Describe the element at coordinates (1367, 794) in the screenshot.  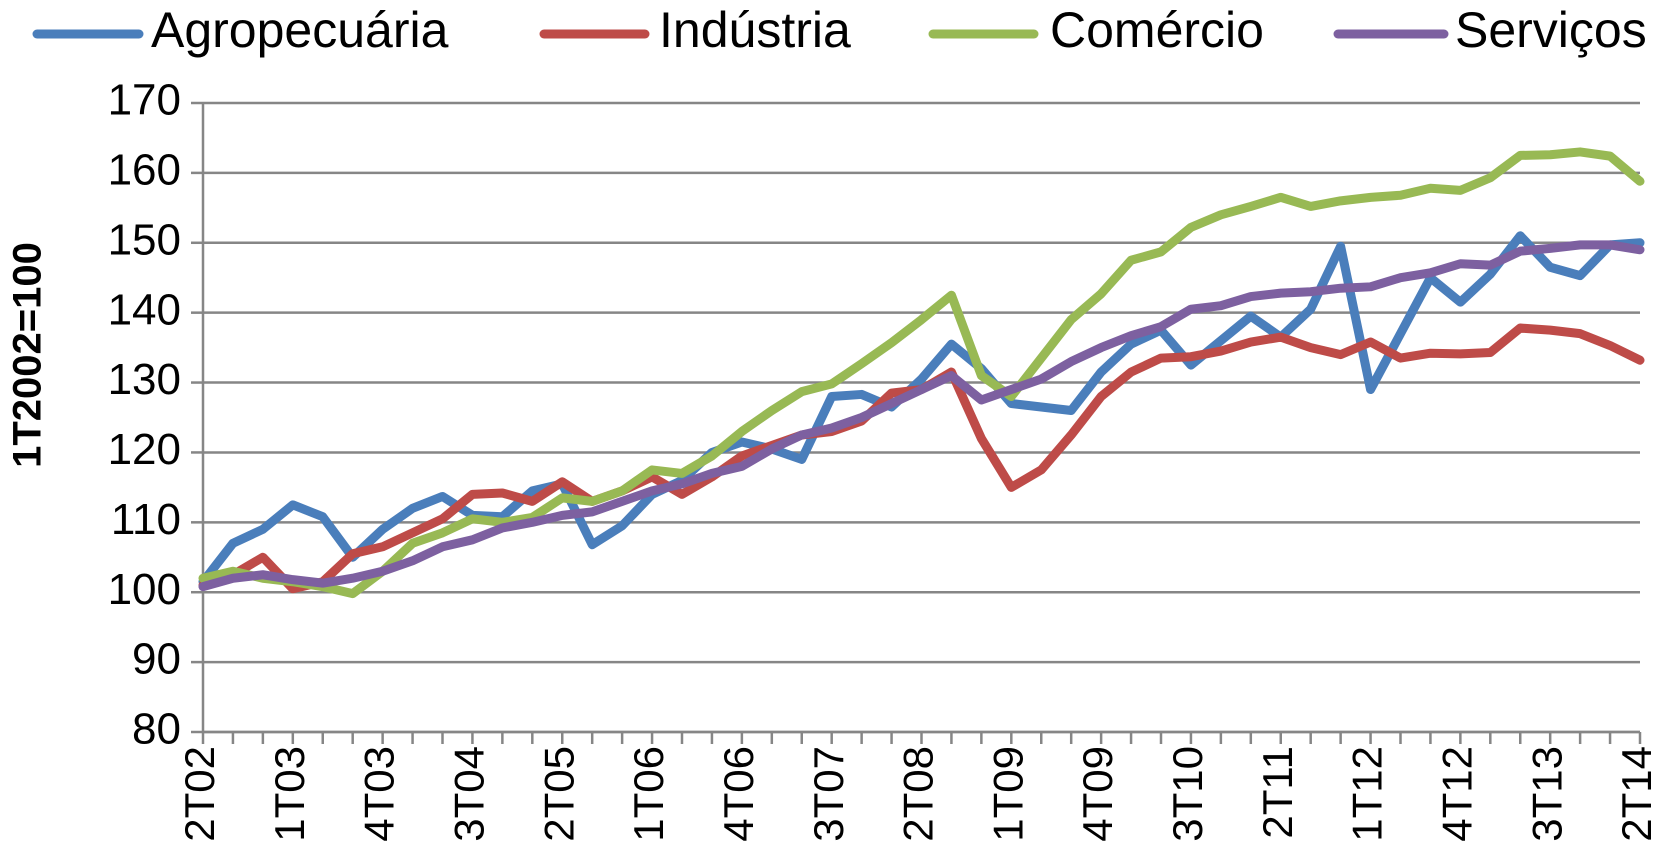
I see `x-tick-label: 1T12` at that location.